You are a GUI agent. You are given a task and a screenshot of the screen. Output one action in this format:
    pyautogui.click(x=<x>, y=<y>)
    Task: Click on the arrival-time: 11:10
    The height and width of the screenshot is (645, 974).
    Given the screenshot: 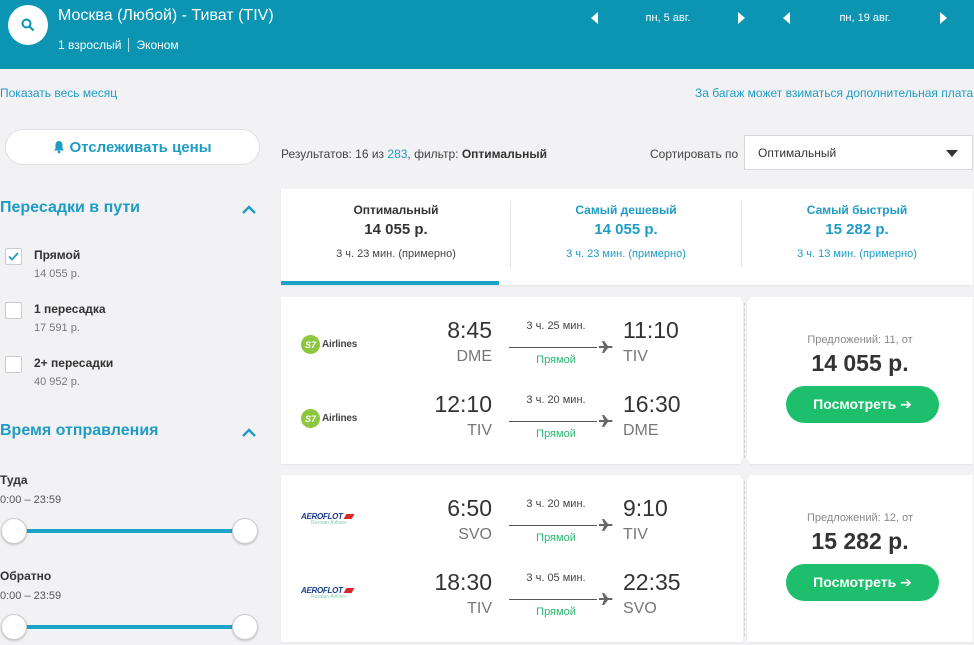 What is the action you would take?
    pyautogui.click(x=651, y=330)
    